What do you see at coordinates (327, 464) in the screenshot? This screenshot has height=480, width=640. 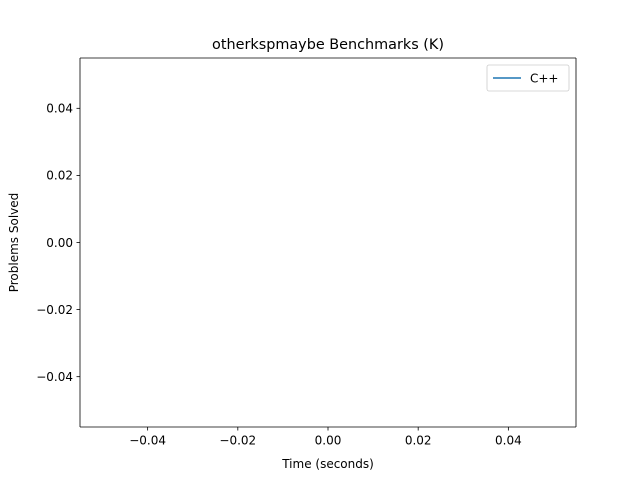 I see `x-axis-label: Time (seconds)` at bounding box center [327, 464].